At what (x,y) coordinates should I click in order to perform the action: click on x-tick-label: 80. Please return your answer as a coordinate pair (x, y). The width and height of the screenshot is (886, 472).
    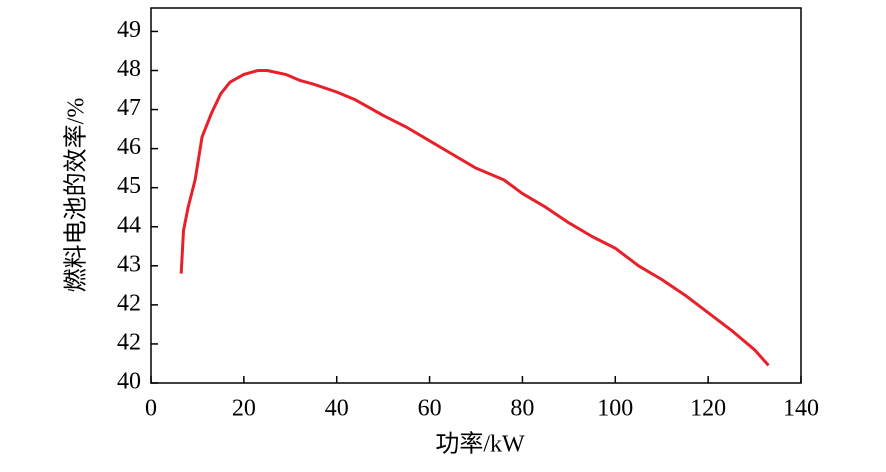
    Looking at the image, I should click on (522, 409).